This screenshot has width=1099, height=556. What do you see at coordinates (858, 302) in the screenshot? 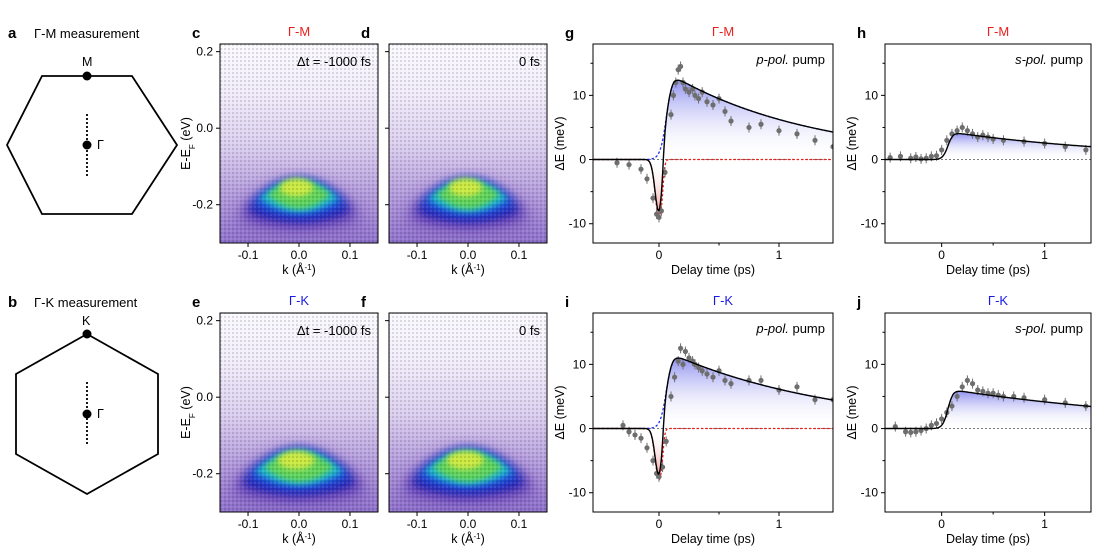
I see `panel-letter: j` at bounding box center [858, 302].